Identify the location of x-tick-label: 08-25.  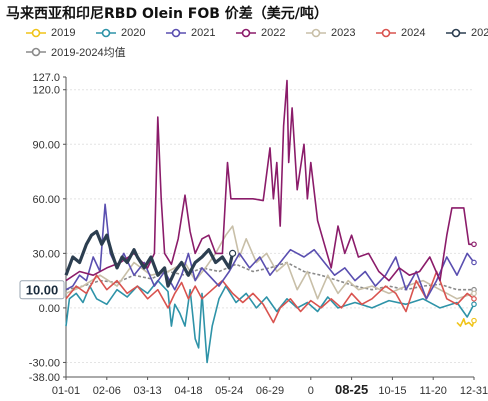
(351, 389).